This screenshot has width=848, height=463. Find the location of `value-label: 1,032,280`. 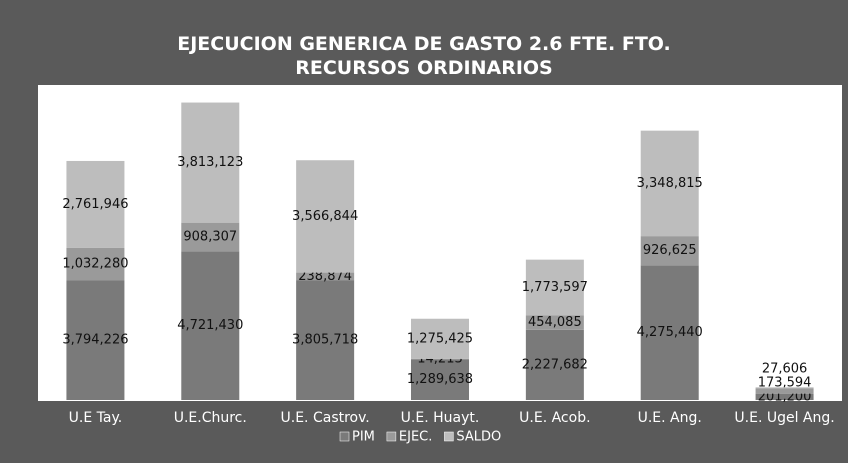

value-label: 1,032,280 is located at coordinates (95, 264).